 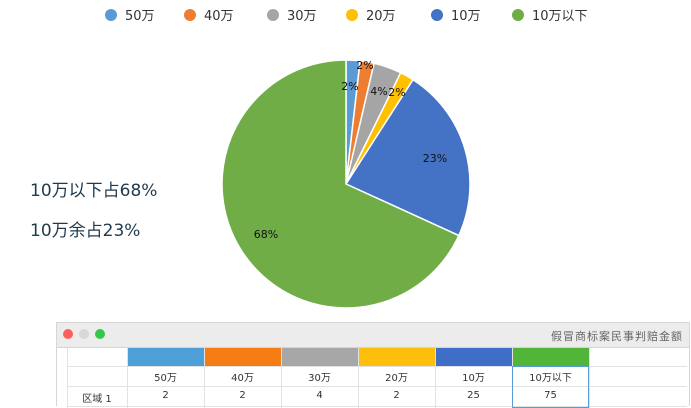 I want to click on table-cell: 4, so click(x=319, y=395).